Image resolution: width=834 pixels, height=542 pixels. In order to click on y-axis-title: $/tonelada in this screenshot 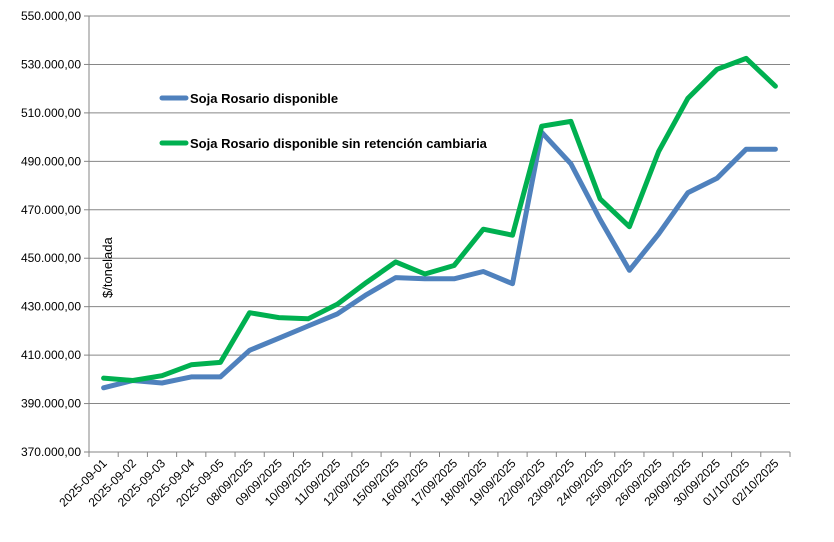, I will do `click(107, 267)`.